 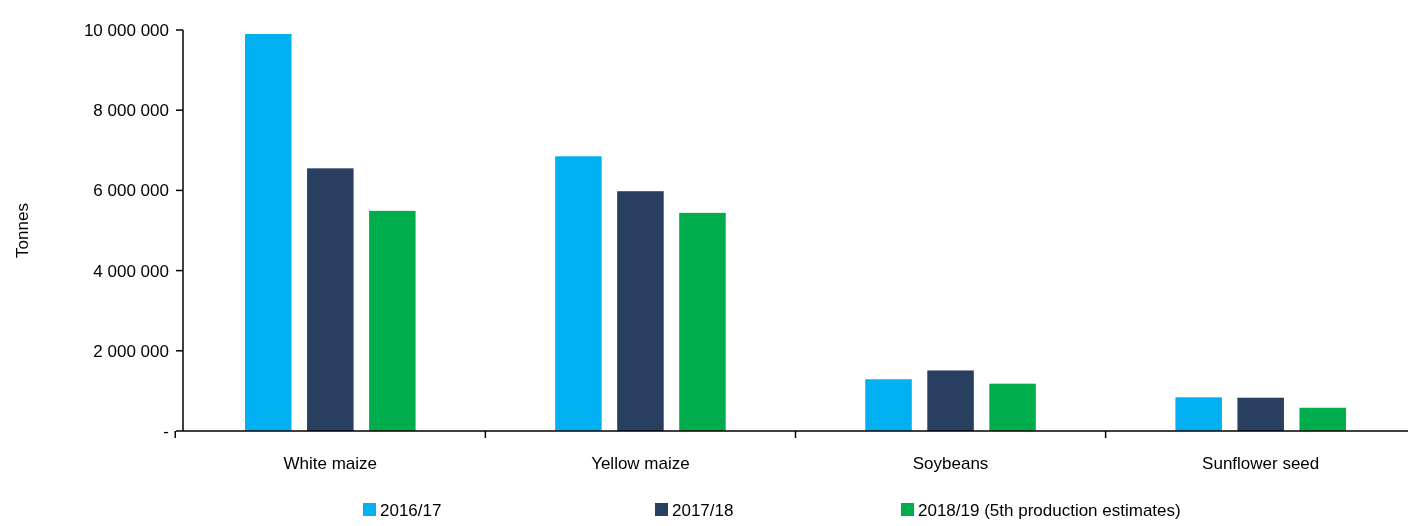 I want to click on legend-label: 2017/18, so click(x=703, y=510).